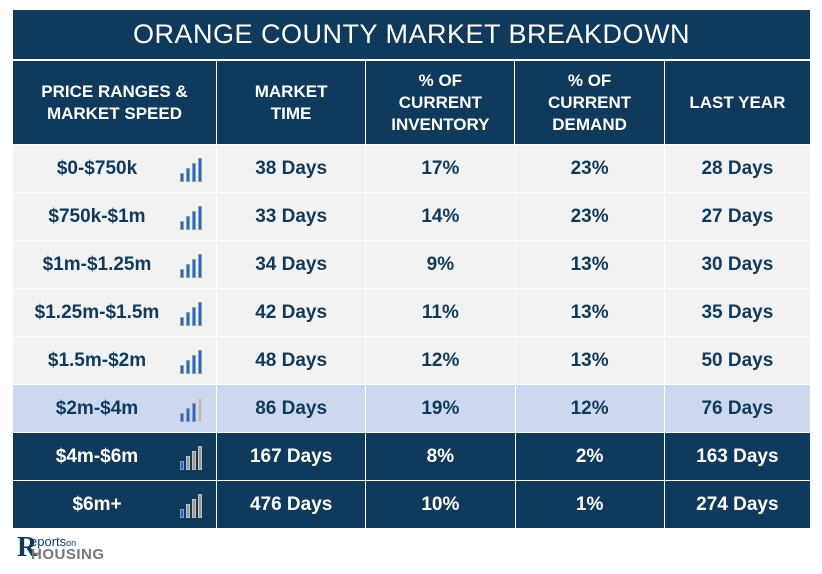  What do you see at coordinates (290, 168) in the screenshot?
I see `market-time-cell: 38 Days` at bounding box center [290, 168].